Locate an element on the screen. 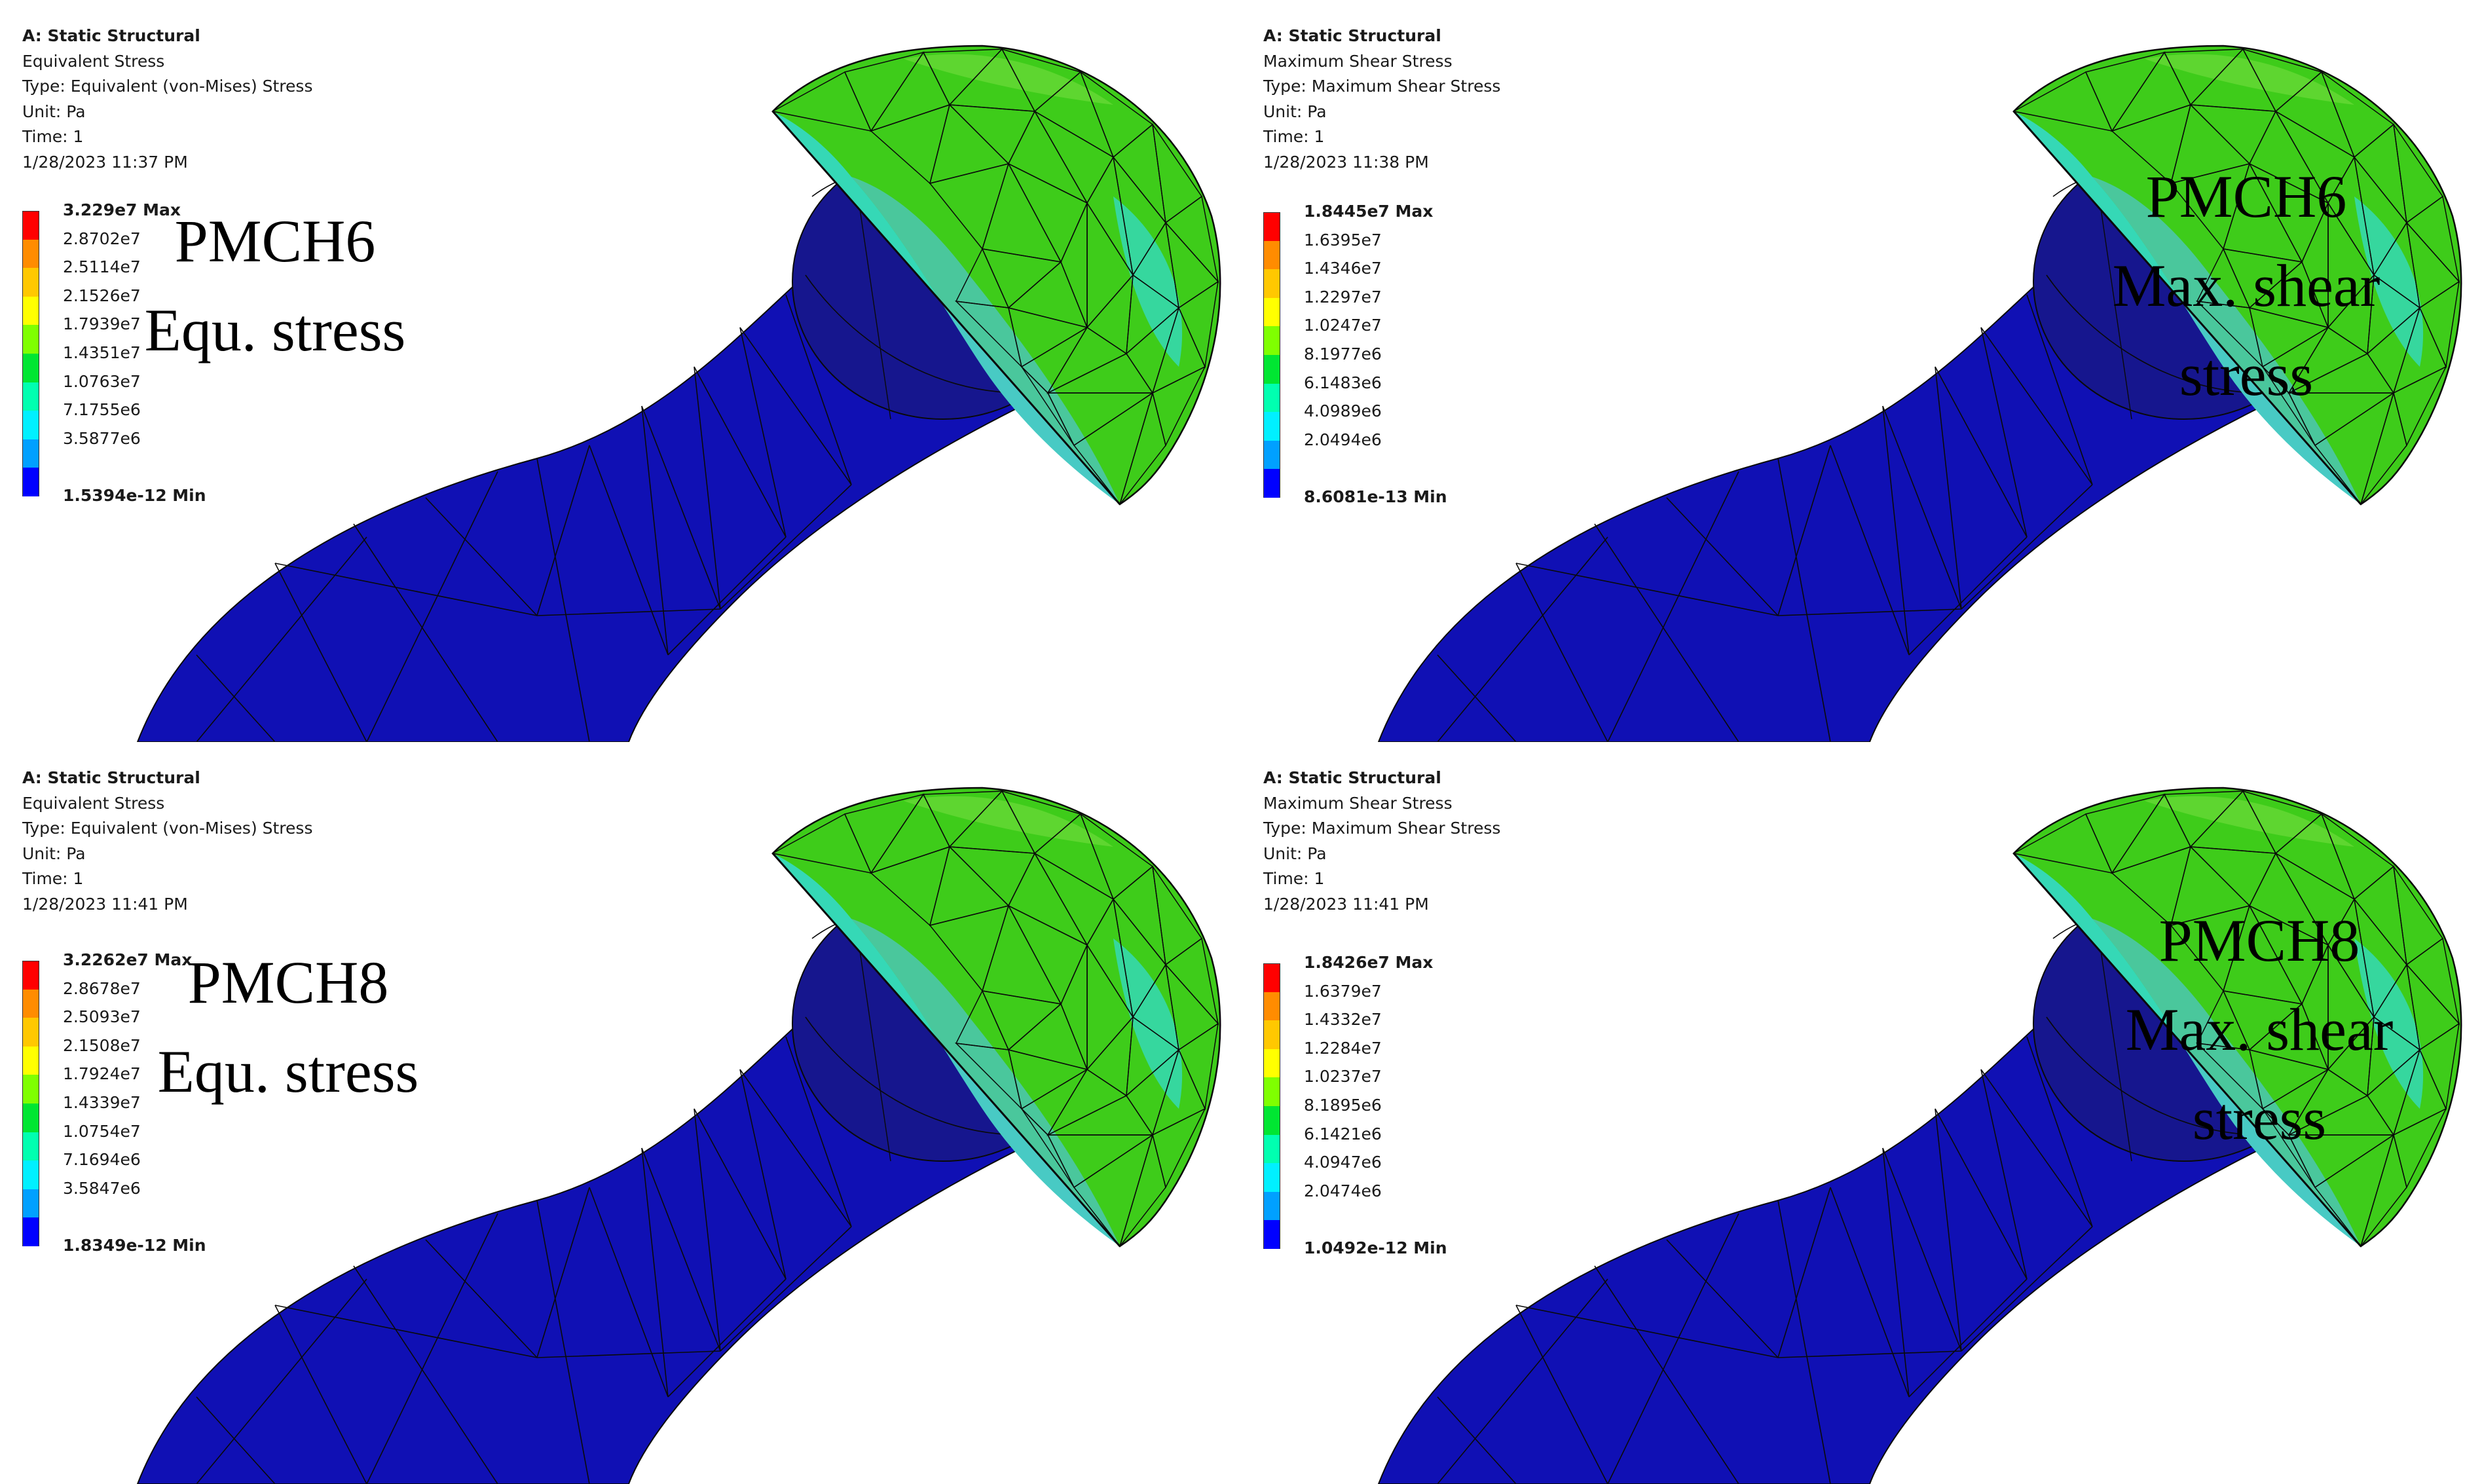  legend-level-label: 7.1694e6 is located at coordinates (102, 1160).